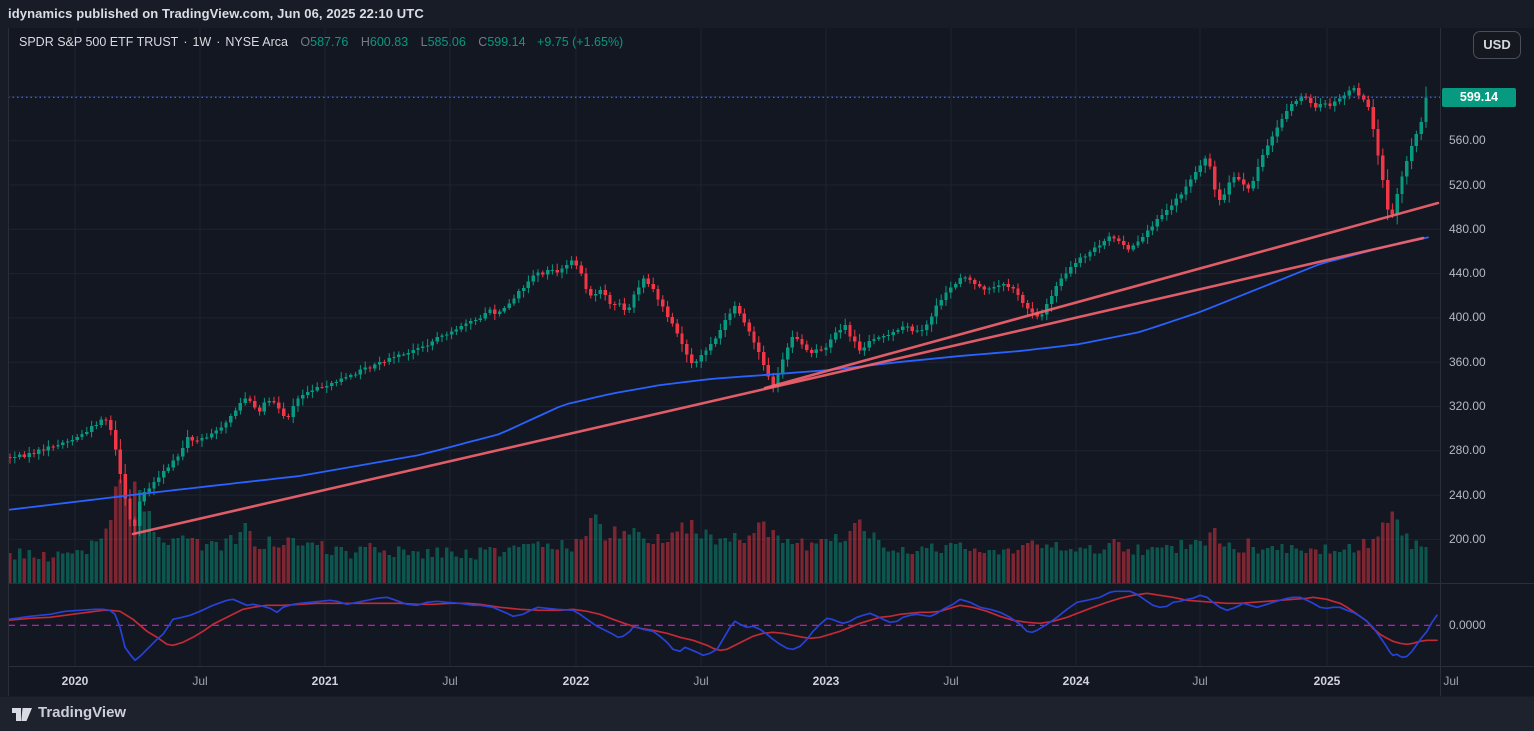 The height and width of the screenshot is (731, 1534). What do you see at coordinates (1467, 228) in the screenshot?
I see `price-axis-label: 480.00` at bounding box center [1467, 228].